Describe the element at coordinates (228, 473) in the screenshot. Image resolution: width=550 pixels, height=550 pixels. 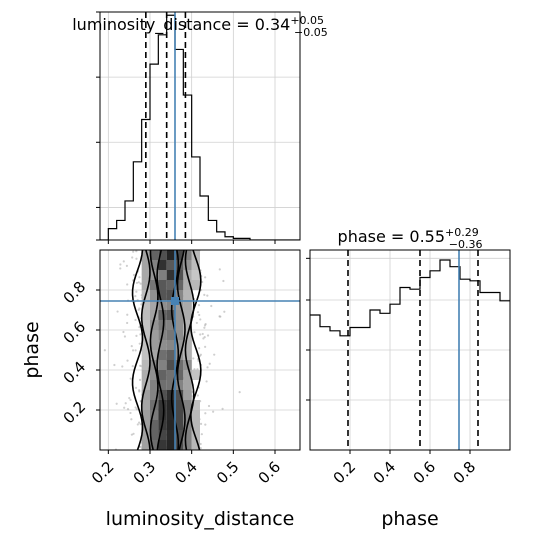
I see `joint-xtick-label-3: 0.5` at that location.